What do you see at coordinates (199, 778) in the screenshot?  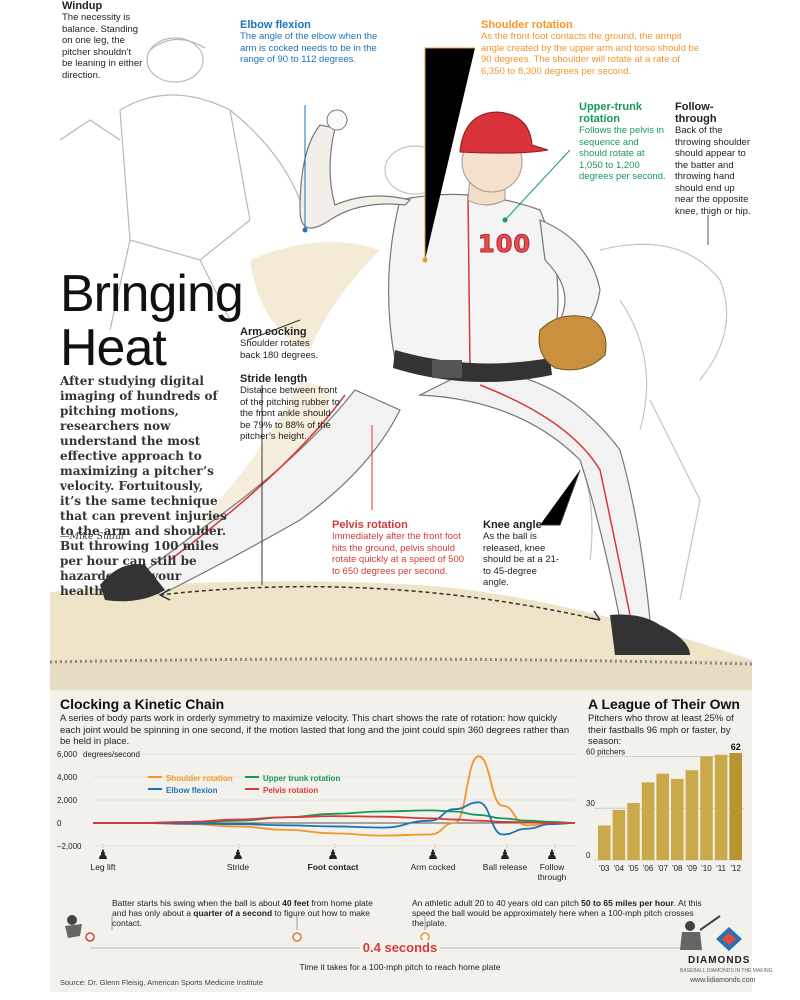 I see `legend-label-shoulder: Shoulder rotation` at bounding box center [199, 778].